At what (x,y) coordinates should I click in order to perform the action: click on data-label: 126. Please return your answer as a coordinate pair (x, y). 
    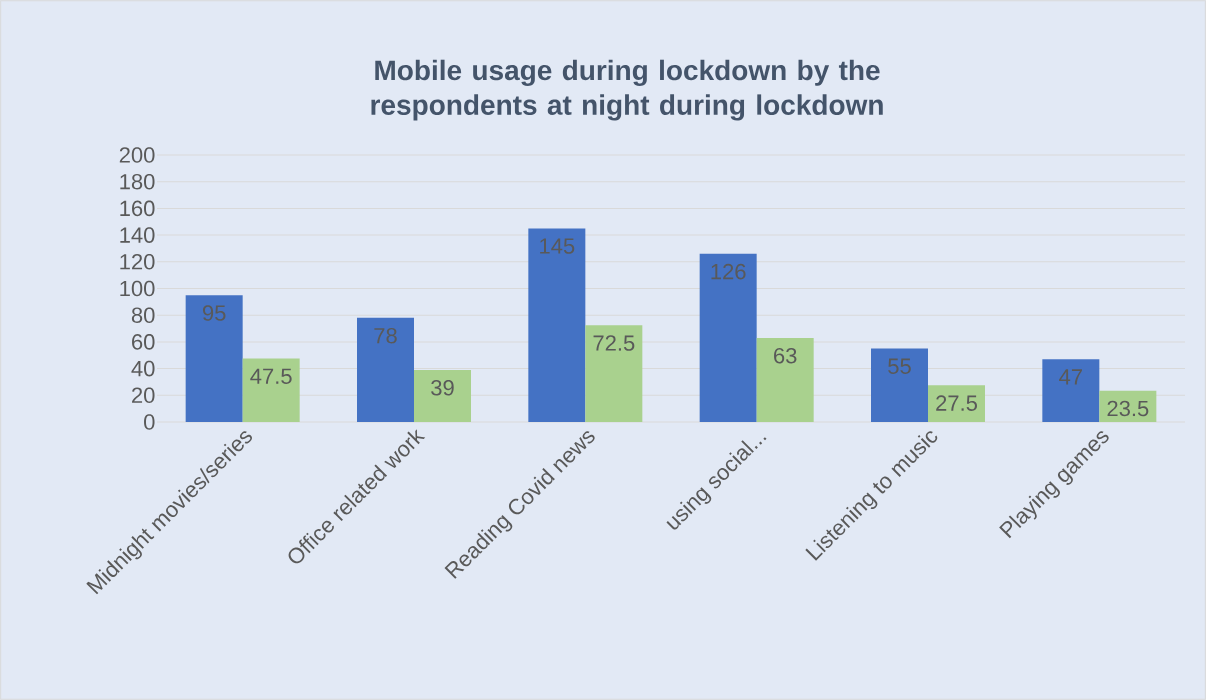
    Looking at the image, I should click on (728, 271).